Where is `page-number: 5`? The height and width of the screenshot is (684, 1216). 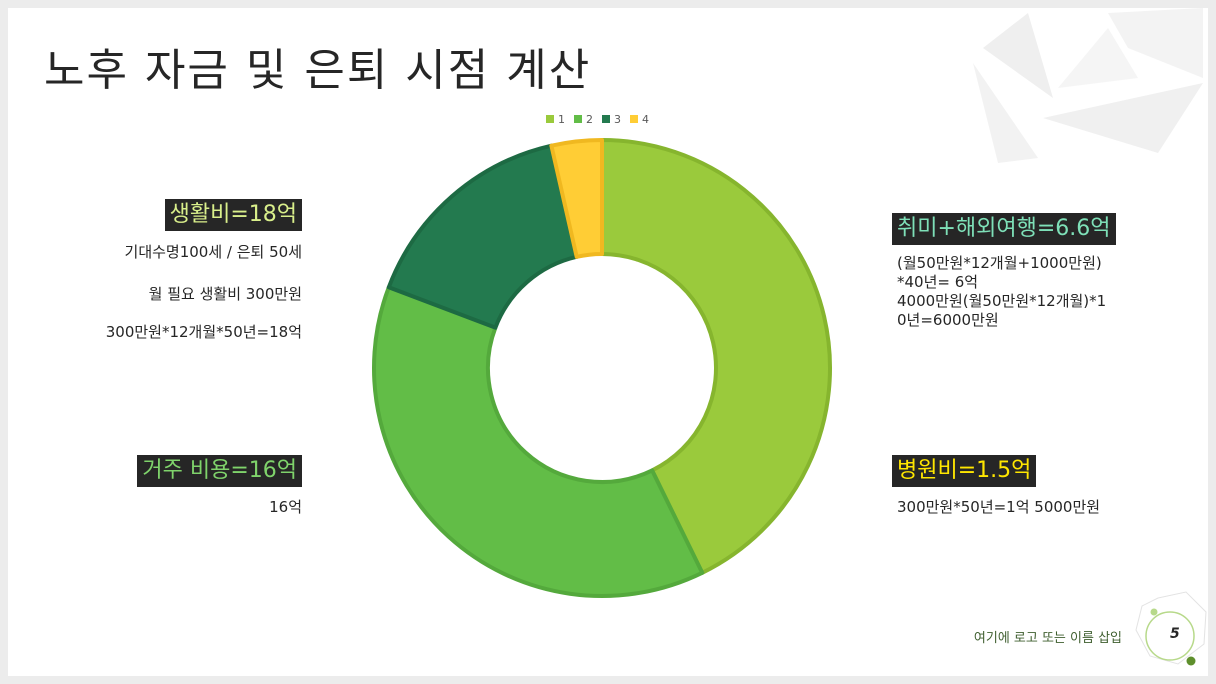 page-number: 5 is located at coordinates (1175, 634).